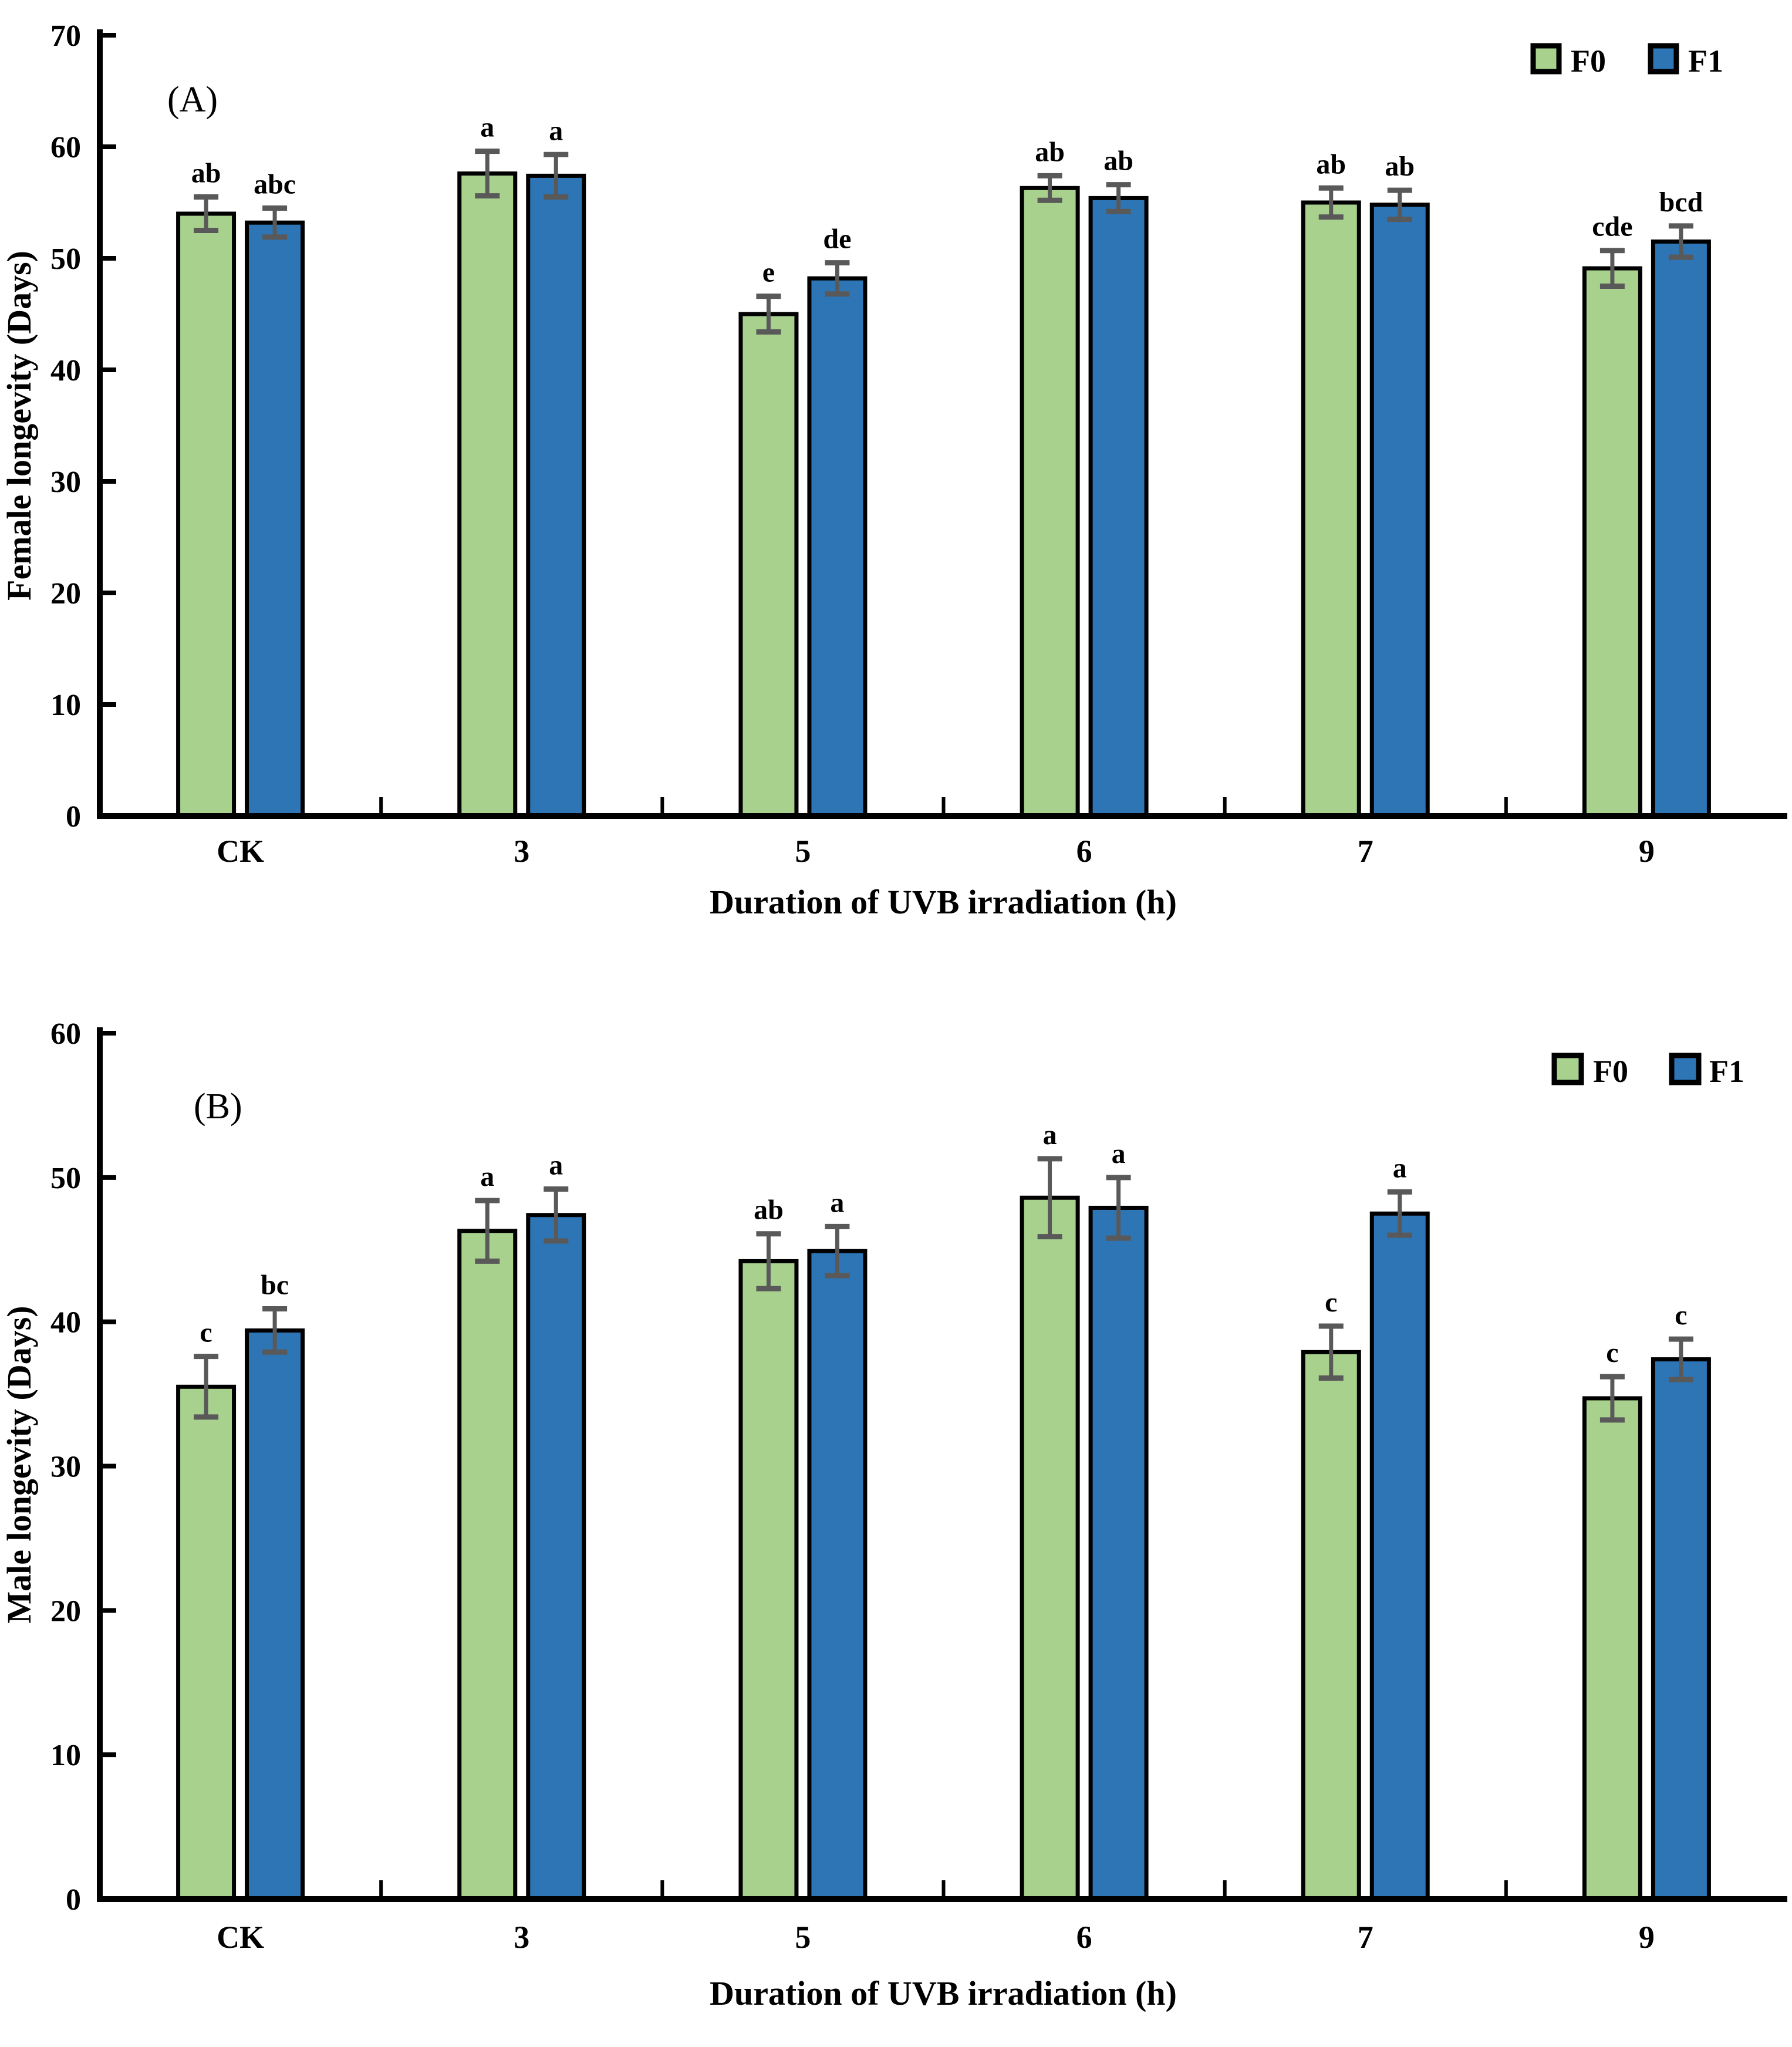 This screenshot has height=2047, width=1792. What do you see at coordinates (19, 1464) in the screenshot?
I see `panel-b-y-axis-title: Male longevity (Days)` at bounding box center [19, 1464].